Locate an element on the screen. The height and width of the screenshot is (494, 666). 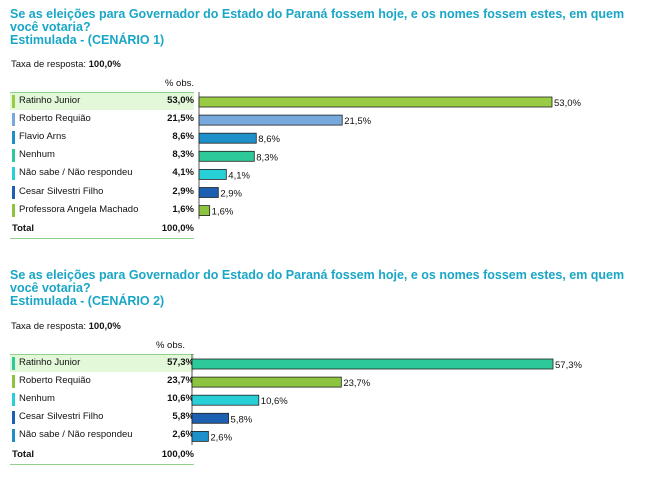
total-value-2: 100,0% is located at coordinates (177, 454).